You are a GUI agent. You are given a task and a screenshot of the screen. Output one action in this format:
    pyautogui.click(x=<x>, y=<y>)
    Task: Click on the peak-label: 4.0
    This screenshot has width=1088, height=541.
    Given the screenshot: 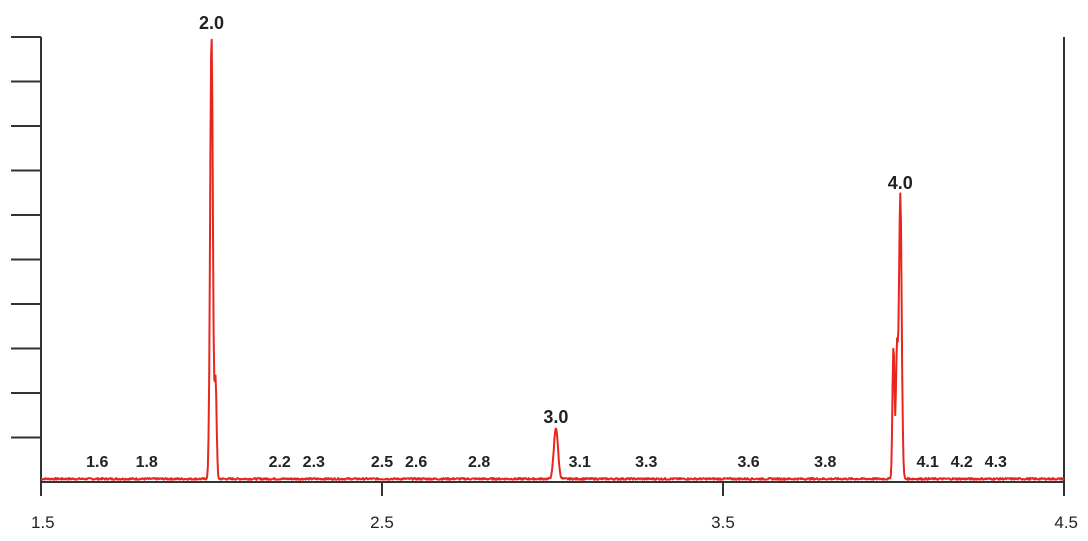 What is the action you would take?
    pyautogui.click(x=900, y=183)
    